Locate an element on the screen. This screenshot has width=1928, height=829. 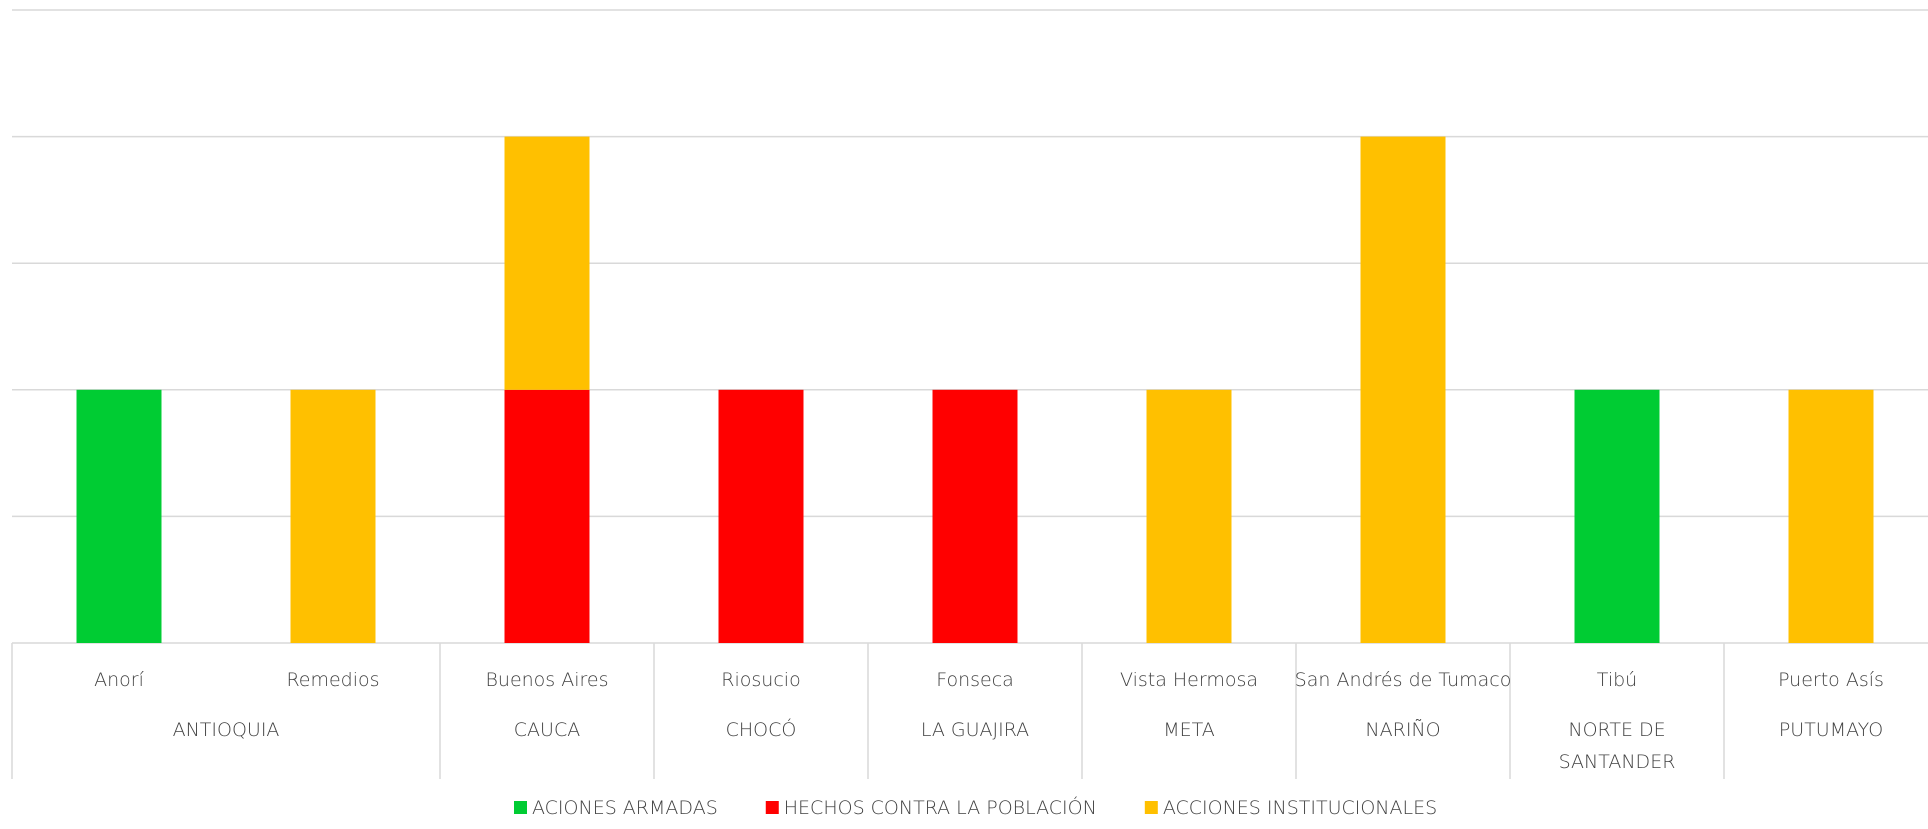
legend-label: ACCIONES INSTITUCIONALES is located at coordinates (1300, 808).